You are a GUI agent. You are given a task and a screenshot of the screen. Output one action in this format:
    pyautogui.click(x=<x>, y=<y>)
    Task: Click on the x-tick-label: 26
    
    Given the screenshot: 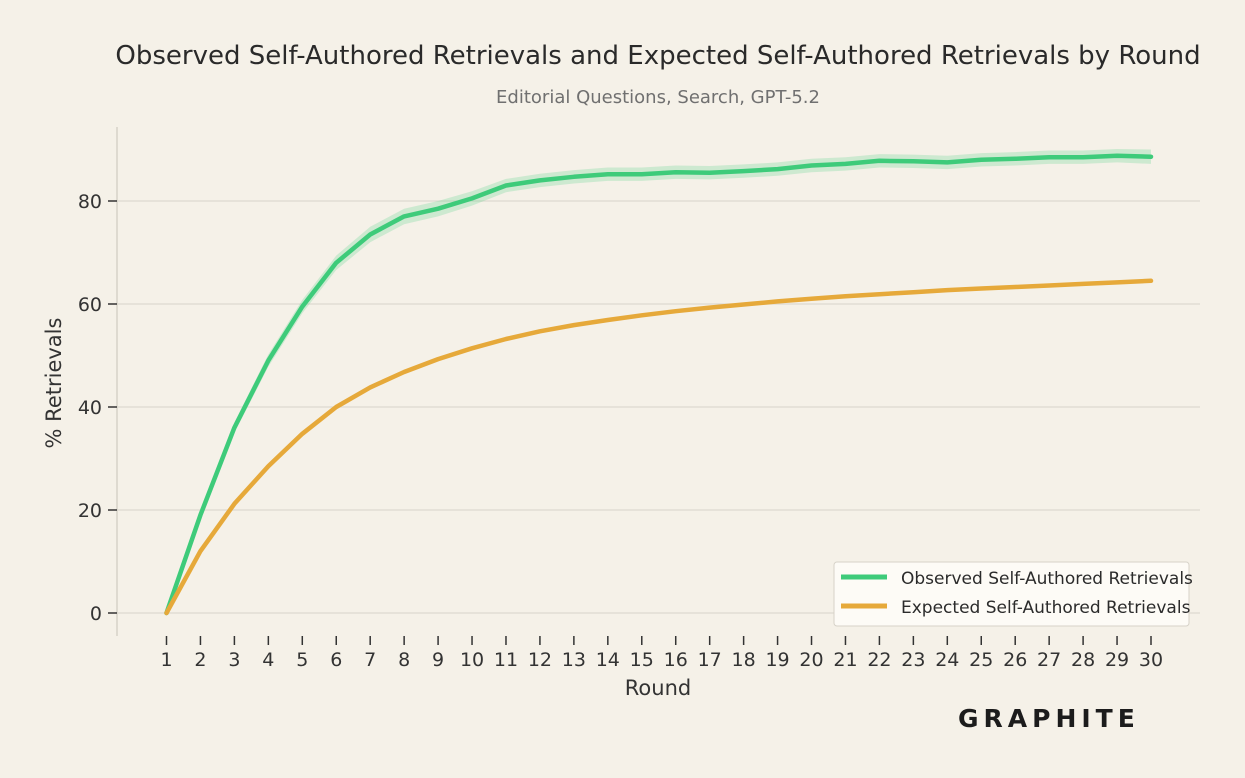 What is the action you would take?
    pyautogui.click(x=1015, y=660)
    